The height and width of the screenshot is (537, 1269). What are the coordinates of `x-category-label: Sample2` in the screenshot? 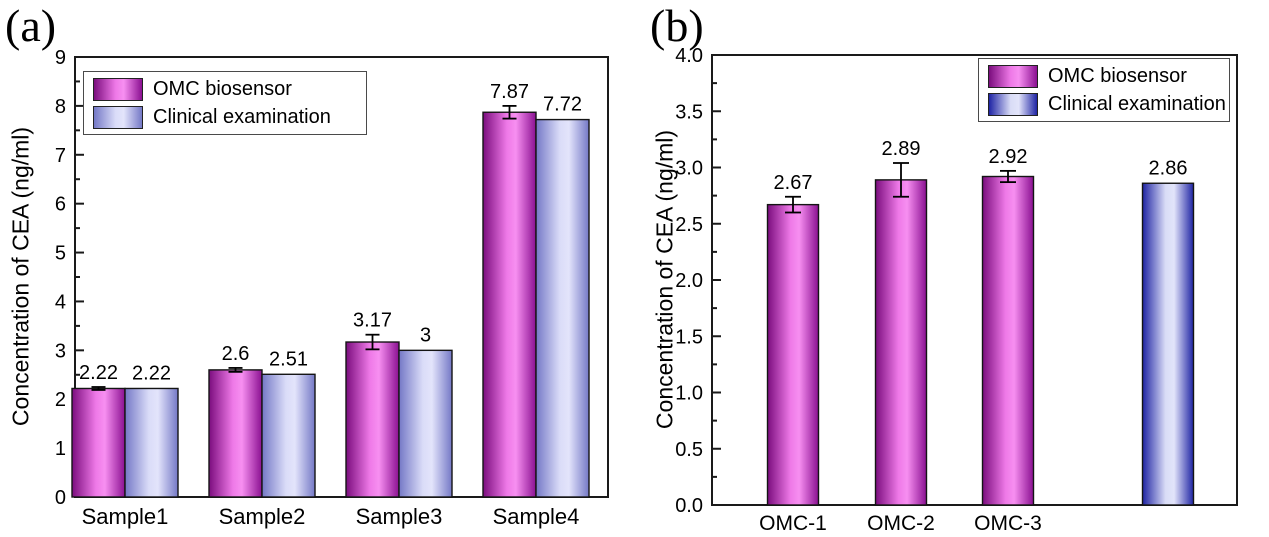 It's located at (262, 516).